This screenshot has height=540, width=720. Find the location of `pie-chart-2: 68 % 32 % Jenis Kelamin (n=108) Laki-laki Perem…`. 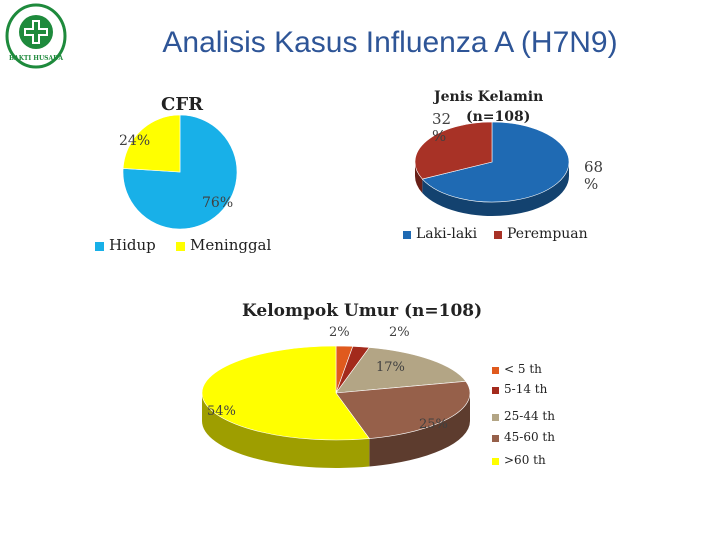

pie-chart-2: 68 % 32 % Jenis Kelamin (n=108) Laki-laki Perem… is located at coordinates (503, 165).